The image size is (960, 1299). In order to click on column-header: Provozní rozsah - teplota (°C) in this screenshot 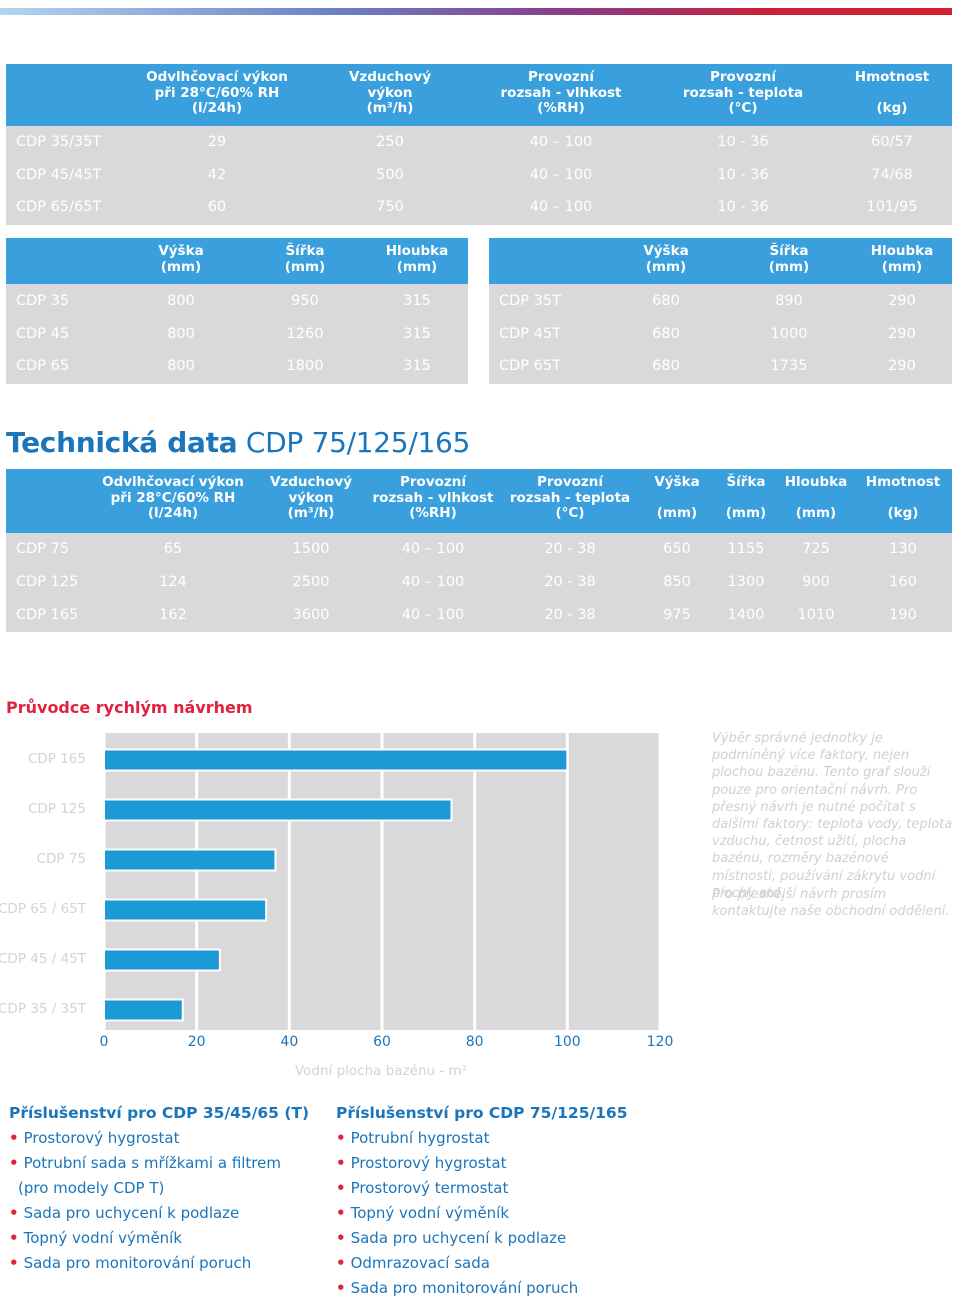, I will do `click(570, 497)`.